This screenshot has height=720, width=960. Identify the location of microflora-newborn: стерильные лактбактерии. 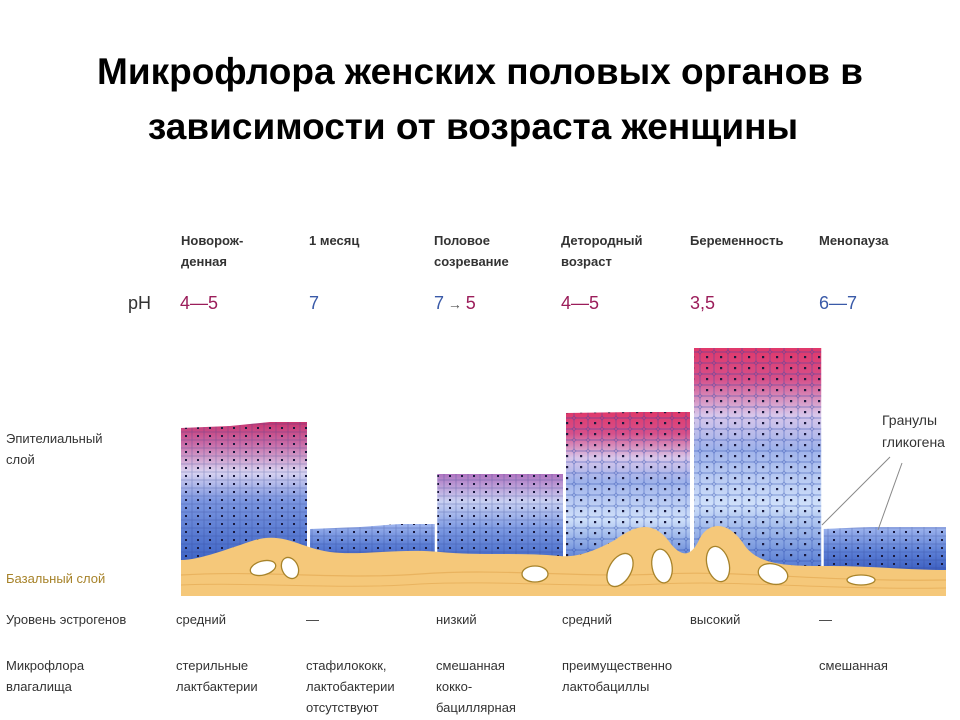
(217, 676).